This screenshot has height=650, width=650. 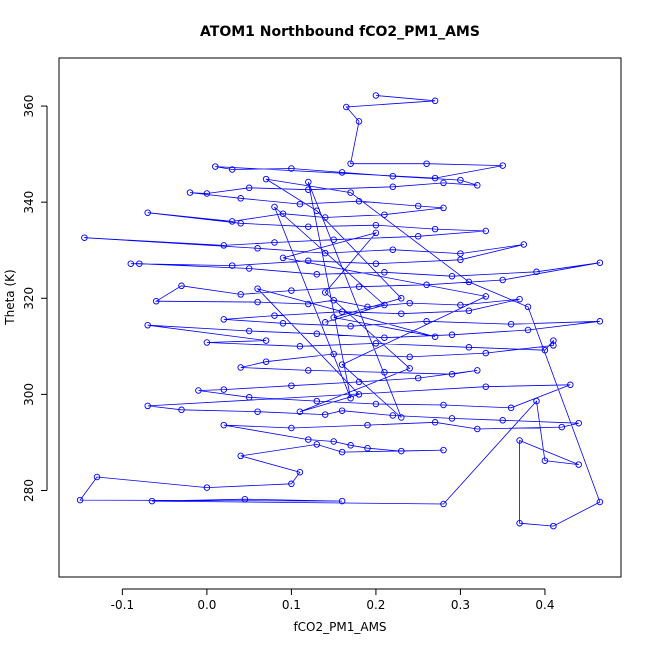 What do you see at coordinates (29, 298) in the screenshot?
I see `y-tick-label: 320` at bounding box center [29, 298].